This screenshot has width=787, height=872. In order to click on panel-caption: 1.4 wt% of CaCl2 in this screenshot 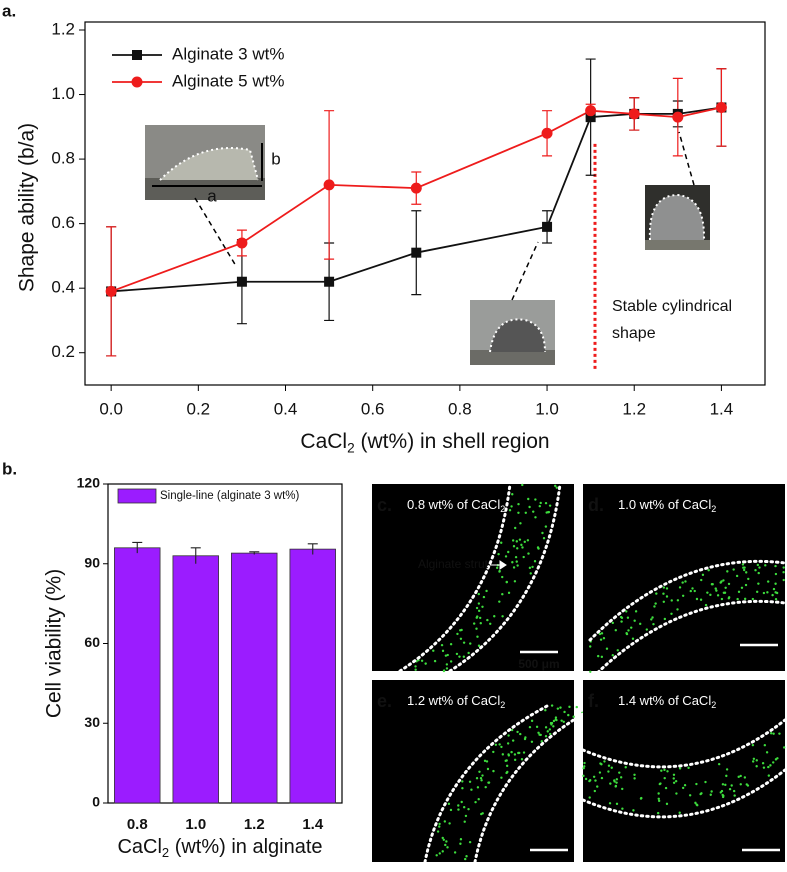, I will do `click(667, 701)`.